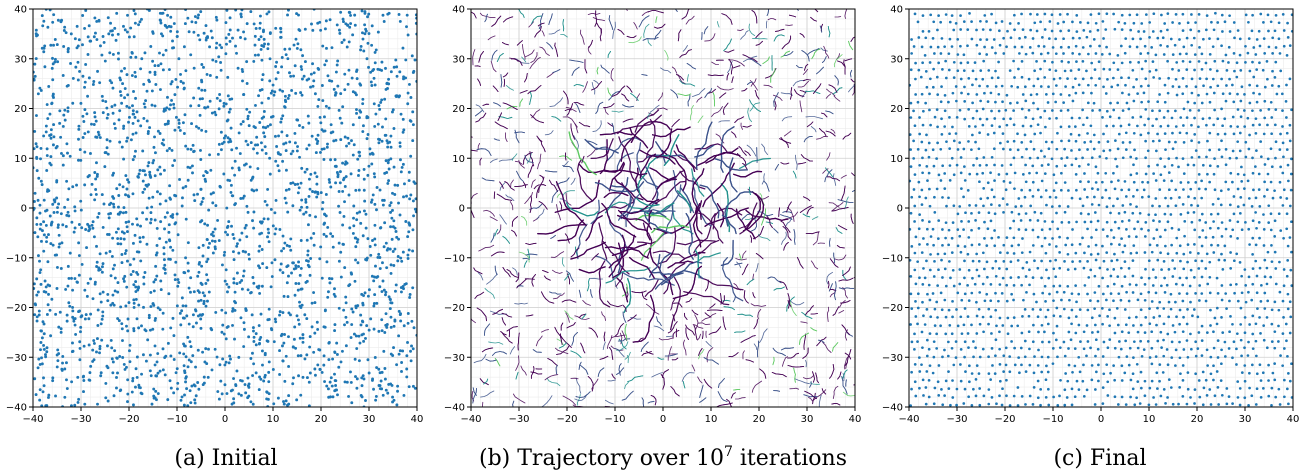 The width and height of the screenshot is (1312, 475). Describe the element at coordinates (454, 308) in the screenshot. I see `y-tick-label: −20` at that location.